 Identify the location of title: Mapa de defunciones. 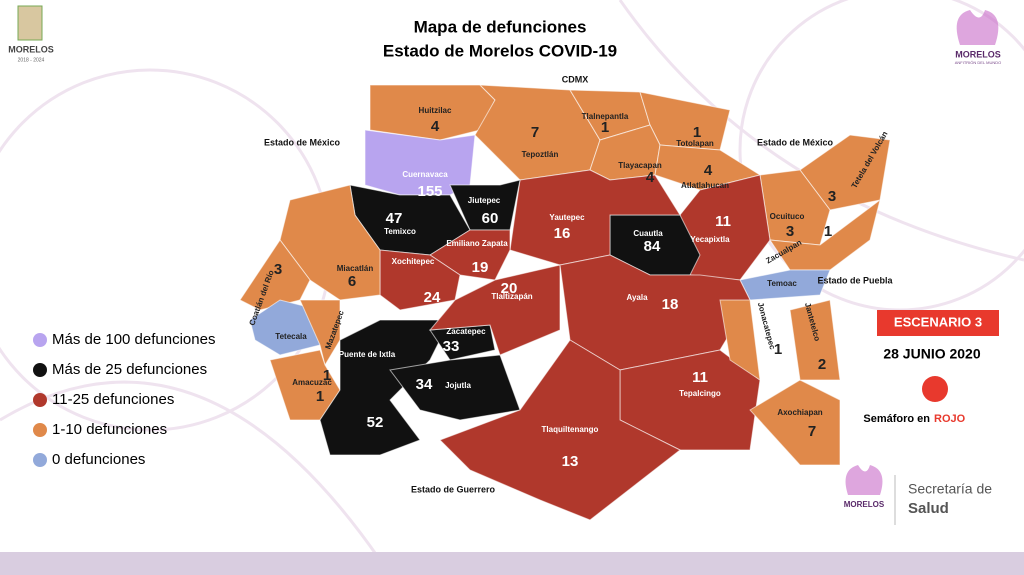
(500, 26).